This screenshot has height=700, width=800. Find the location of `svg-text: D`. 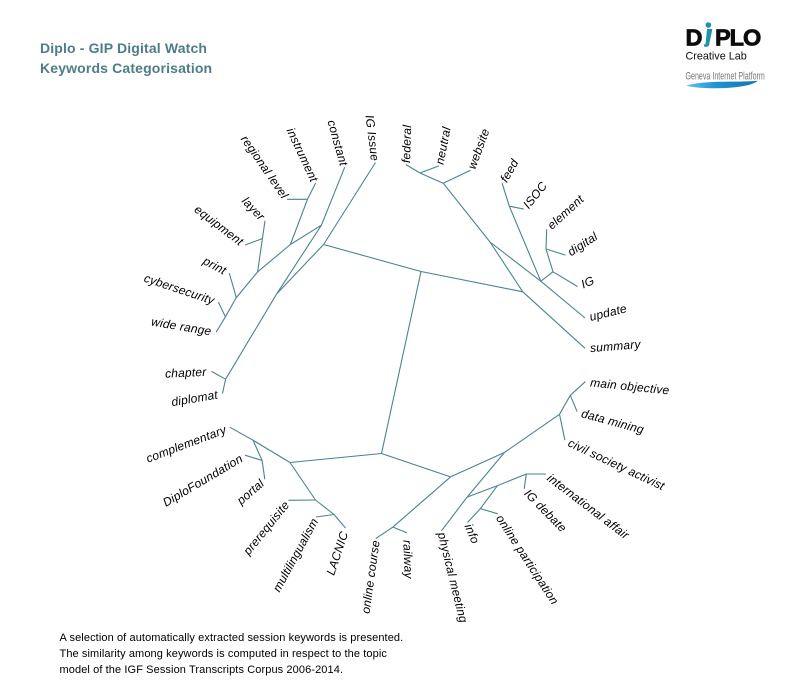

svg-text: D is located at coordinates (694, 38).